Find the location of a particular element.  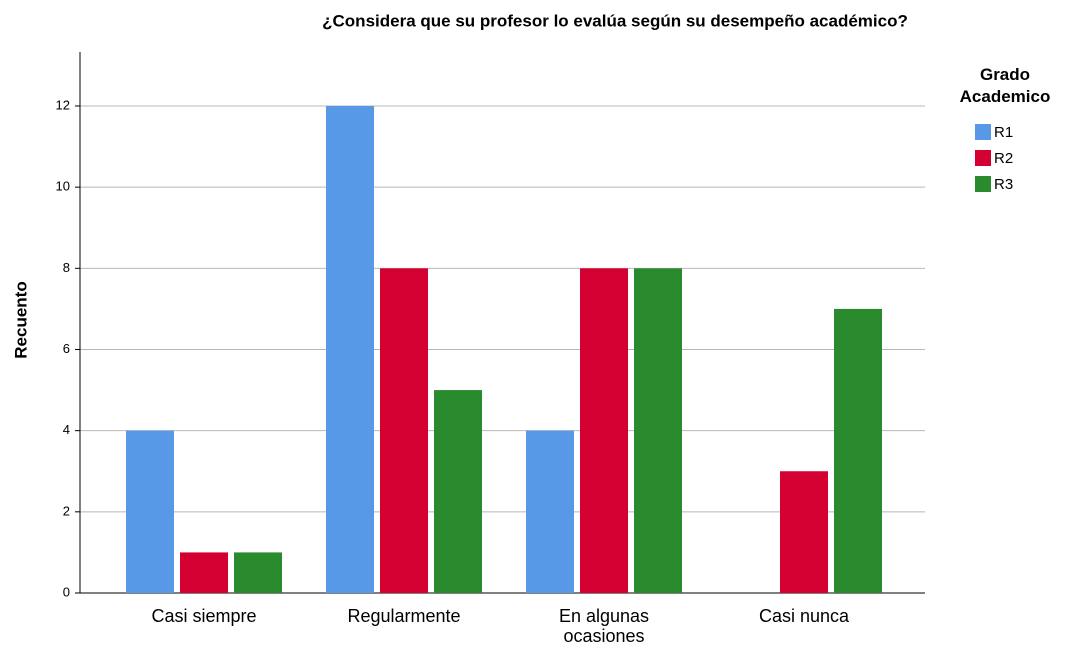

y-axis-label: Recuento is located at coordinates (20, 319).